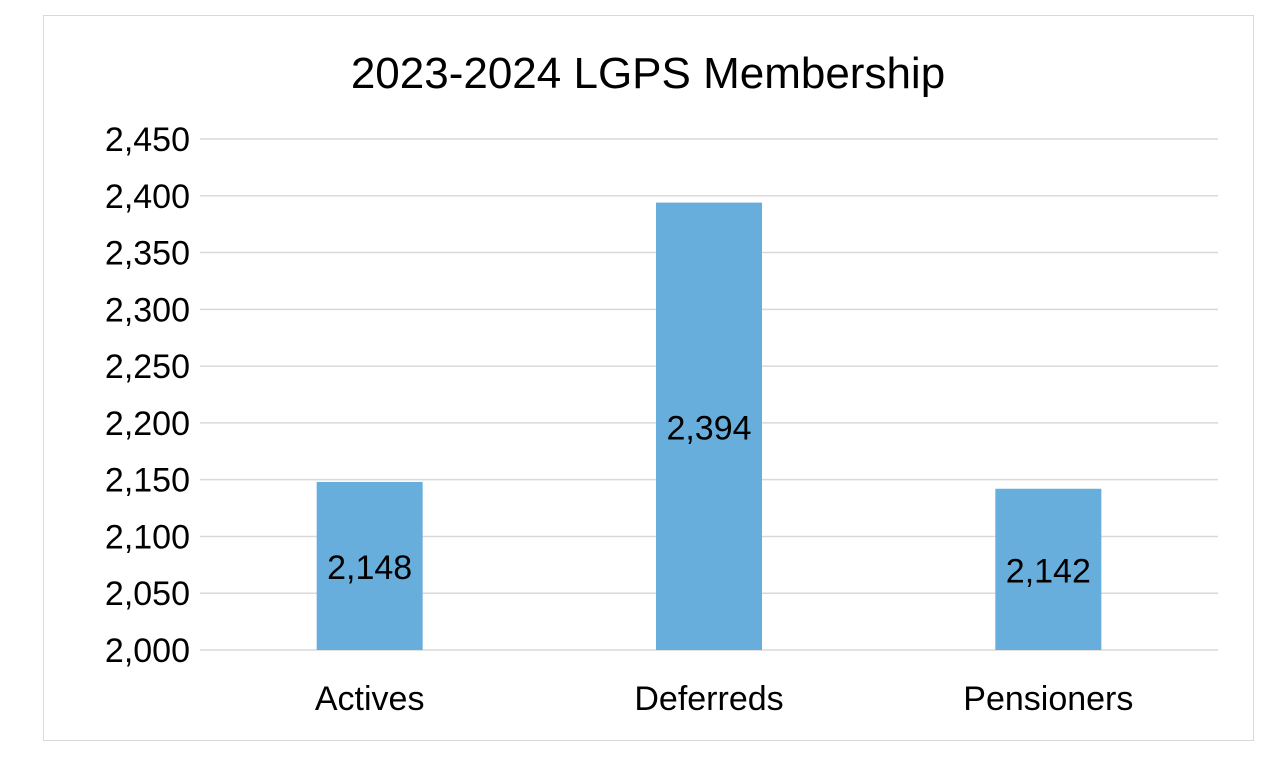 Image resolution: width=1278 pixels, height=772 pixels. I want to click on data-label: 2,142, so click(1048, 571).